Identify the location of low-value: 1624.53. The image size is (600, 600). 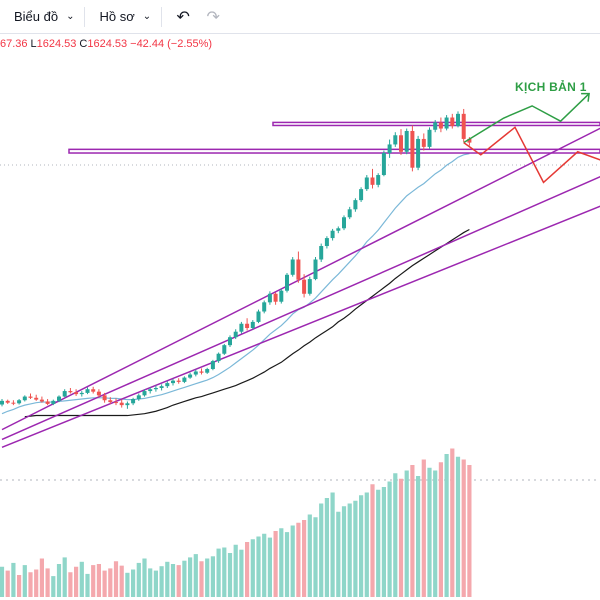
(56, 44).